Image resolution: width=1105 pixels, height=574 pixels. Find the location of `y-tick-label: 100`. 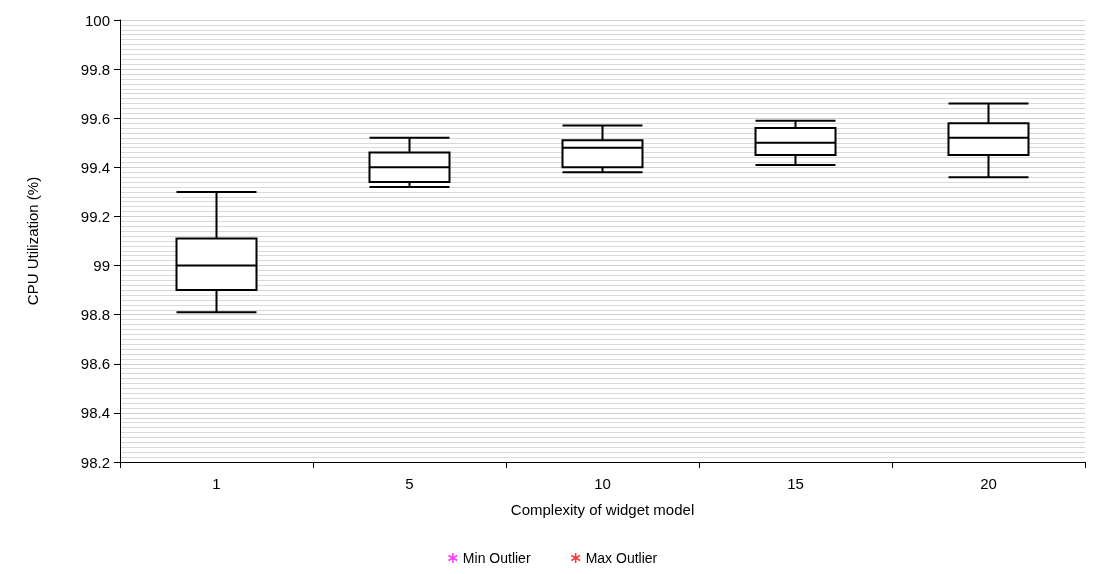

y-tick-label: 100 is located at coordinates (97, 20).